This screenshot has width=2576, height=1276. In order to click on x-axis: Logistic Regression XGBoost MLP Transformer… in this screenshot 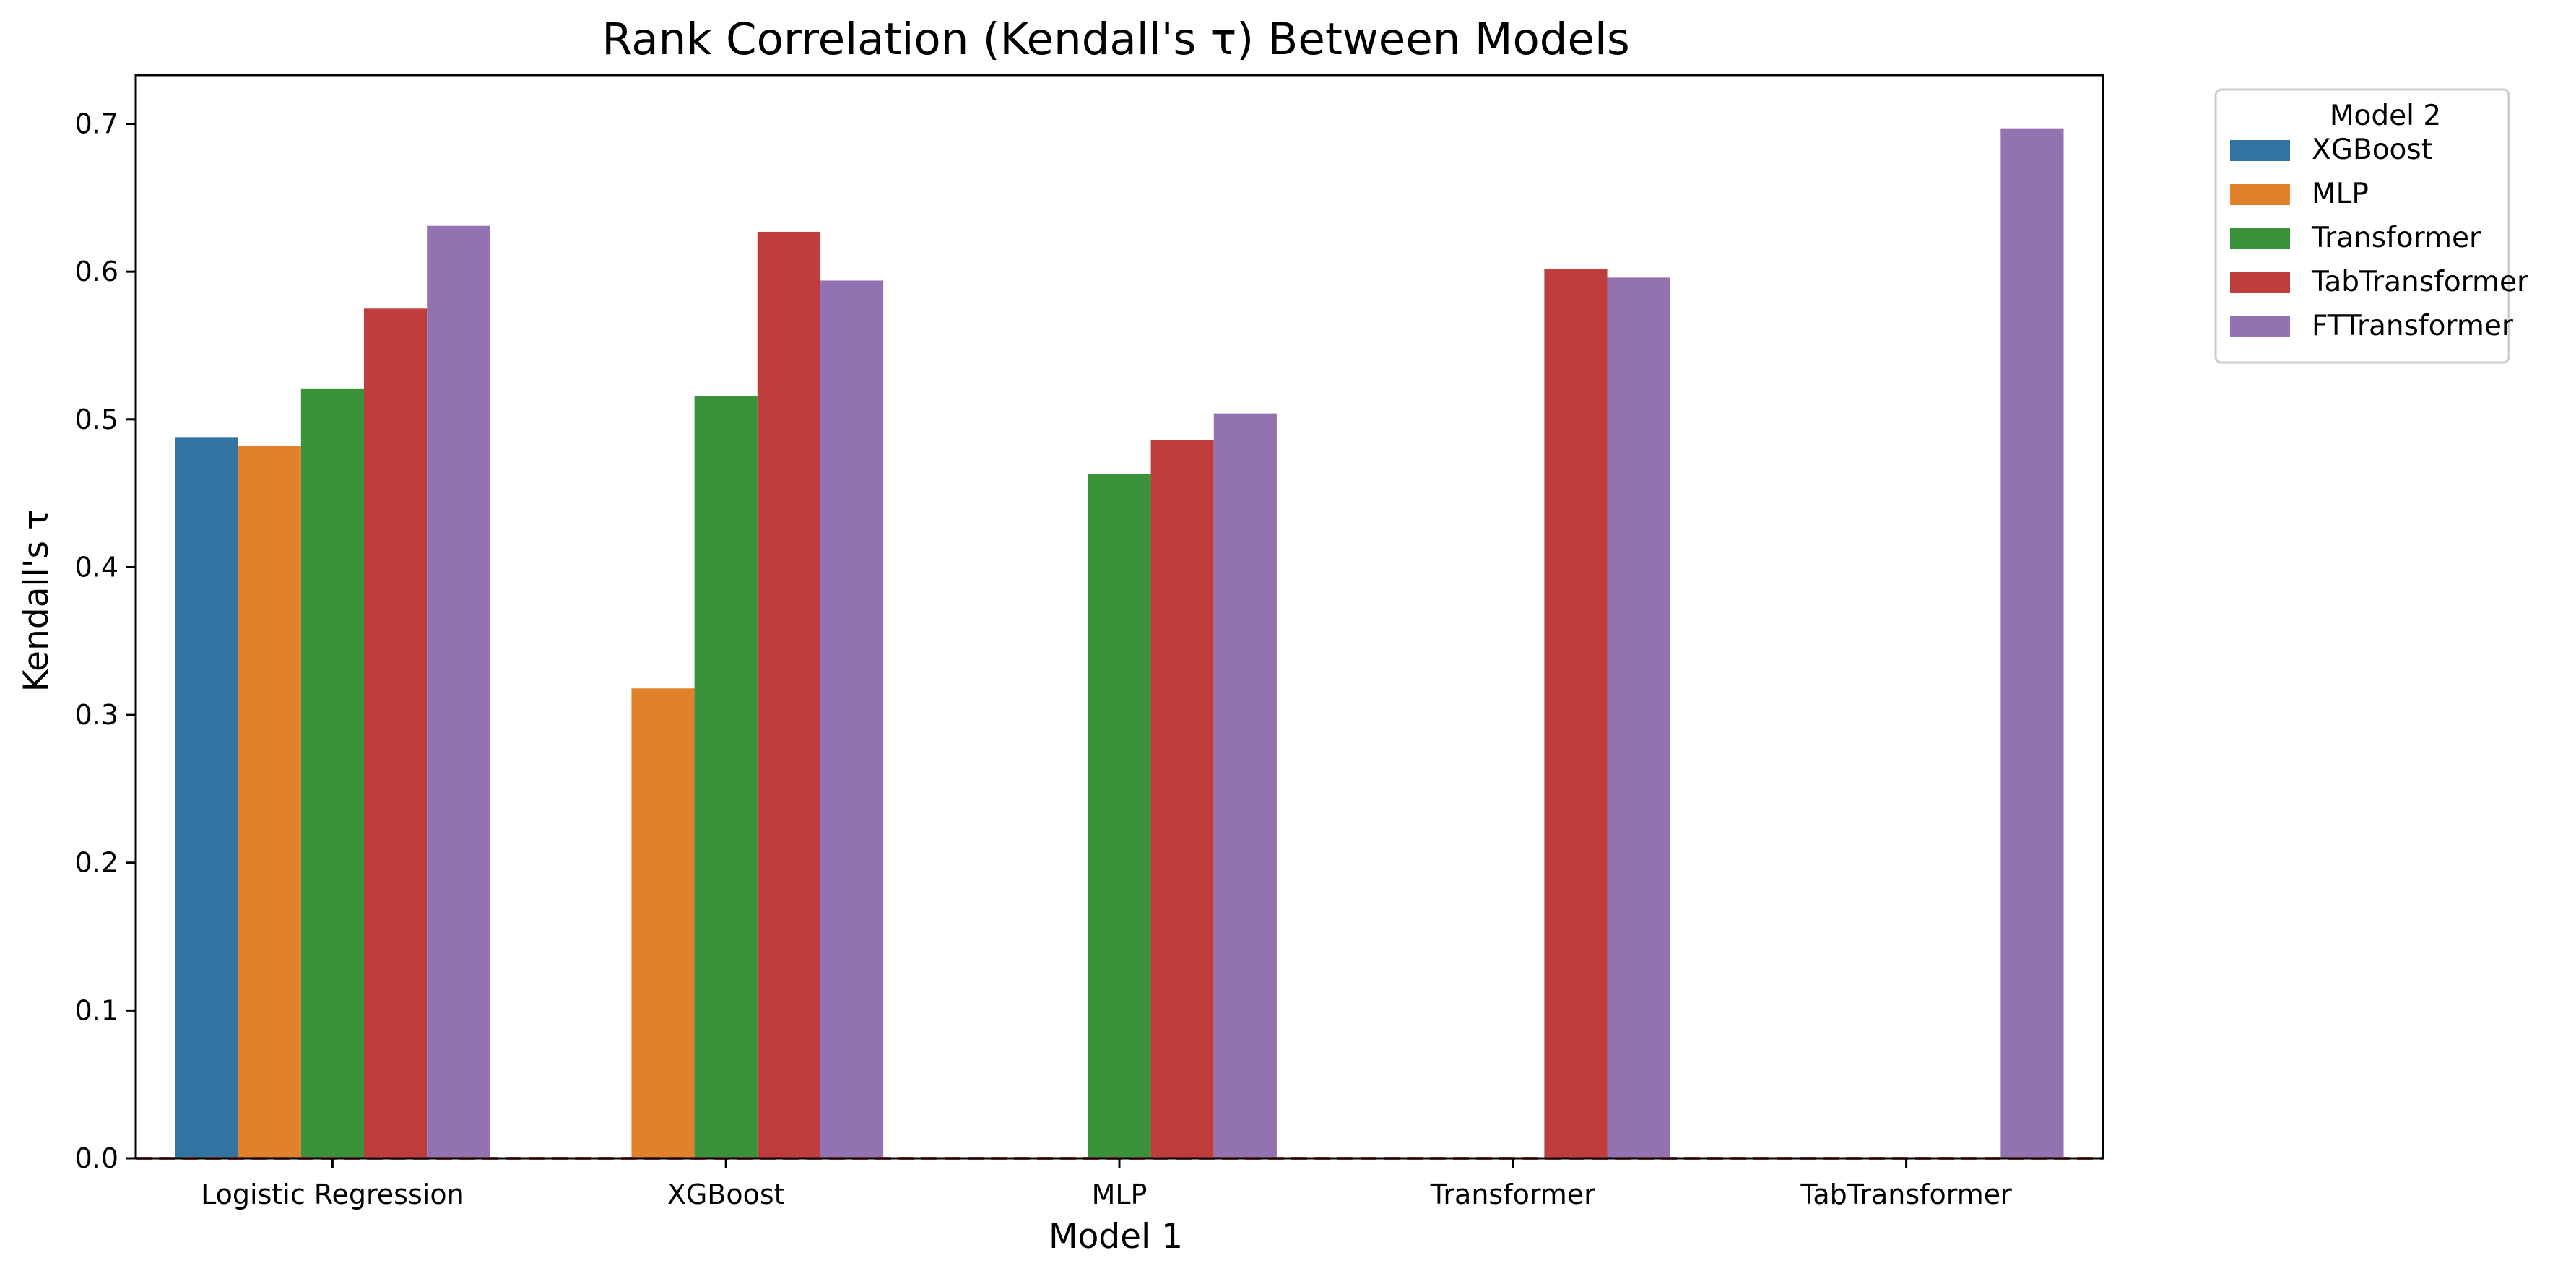, I will do `click(1106, 1184)`.